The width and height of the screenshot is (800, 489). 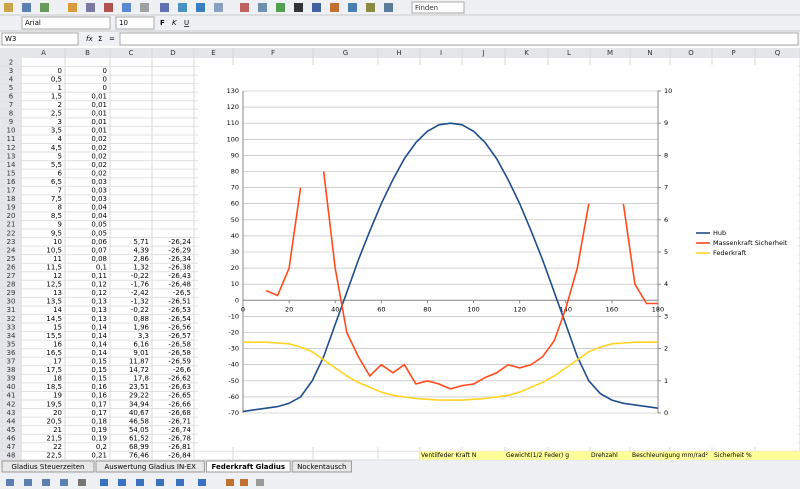 What do you see at coordinates (56, 79) in the screenshot?
I see `cell-value: 0,5` at bounding box center [56, 79].